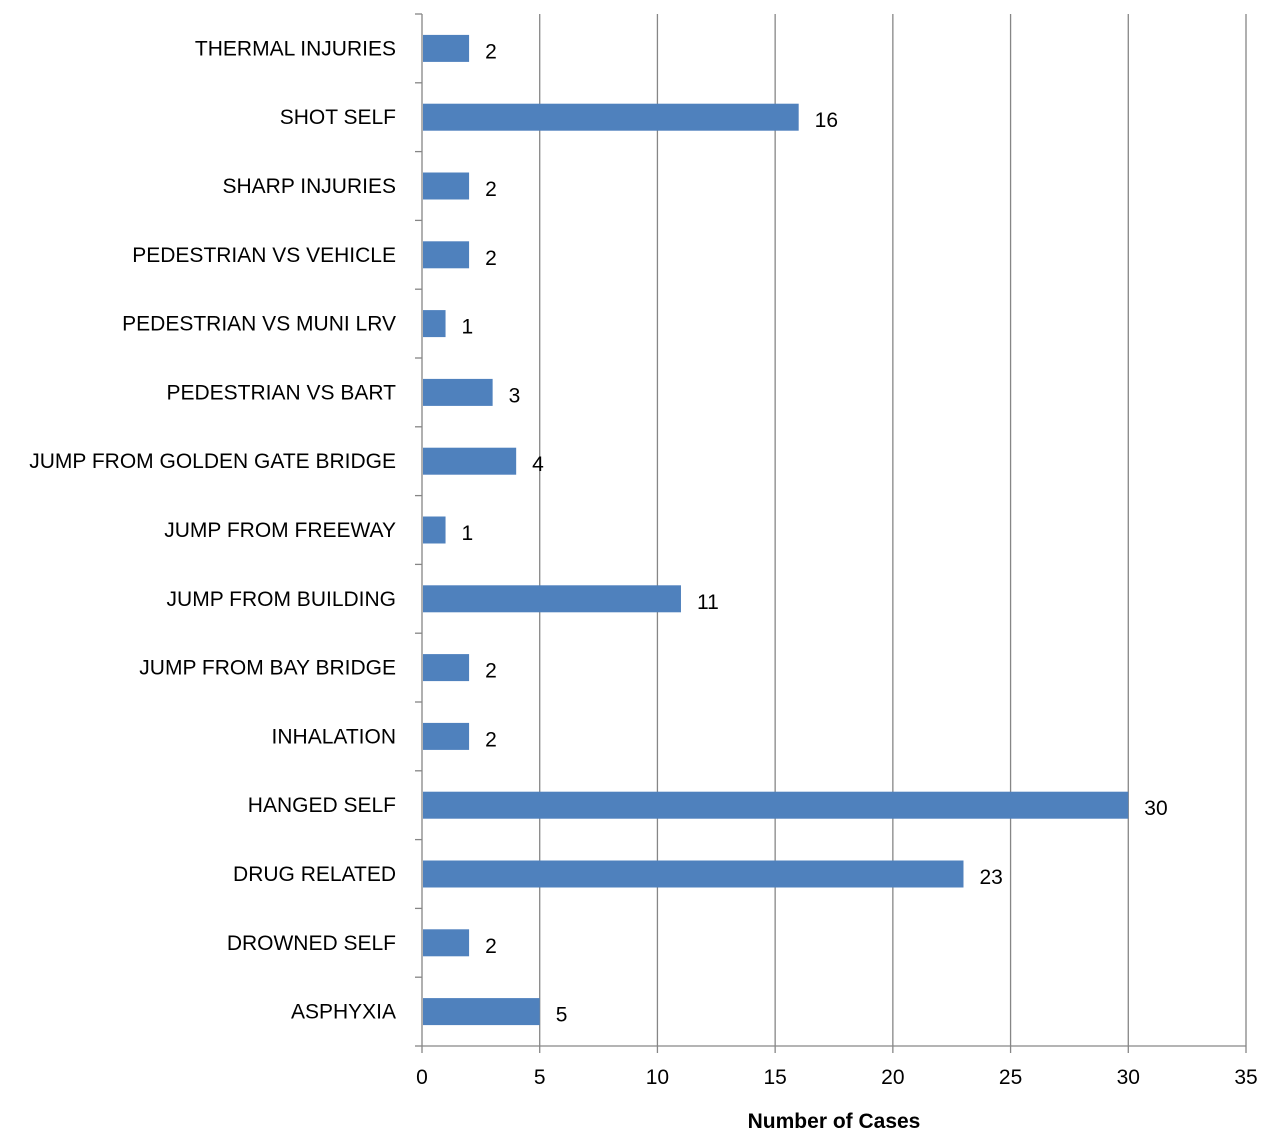 This screenshot has height=1139, width=1263. I want to click on category-label: JUMP FROM GOLDEN GATE BRIDGE, so click(212, 461).